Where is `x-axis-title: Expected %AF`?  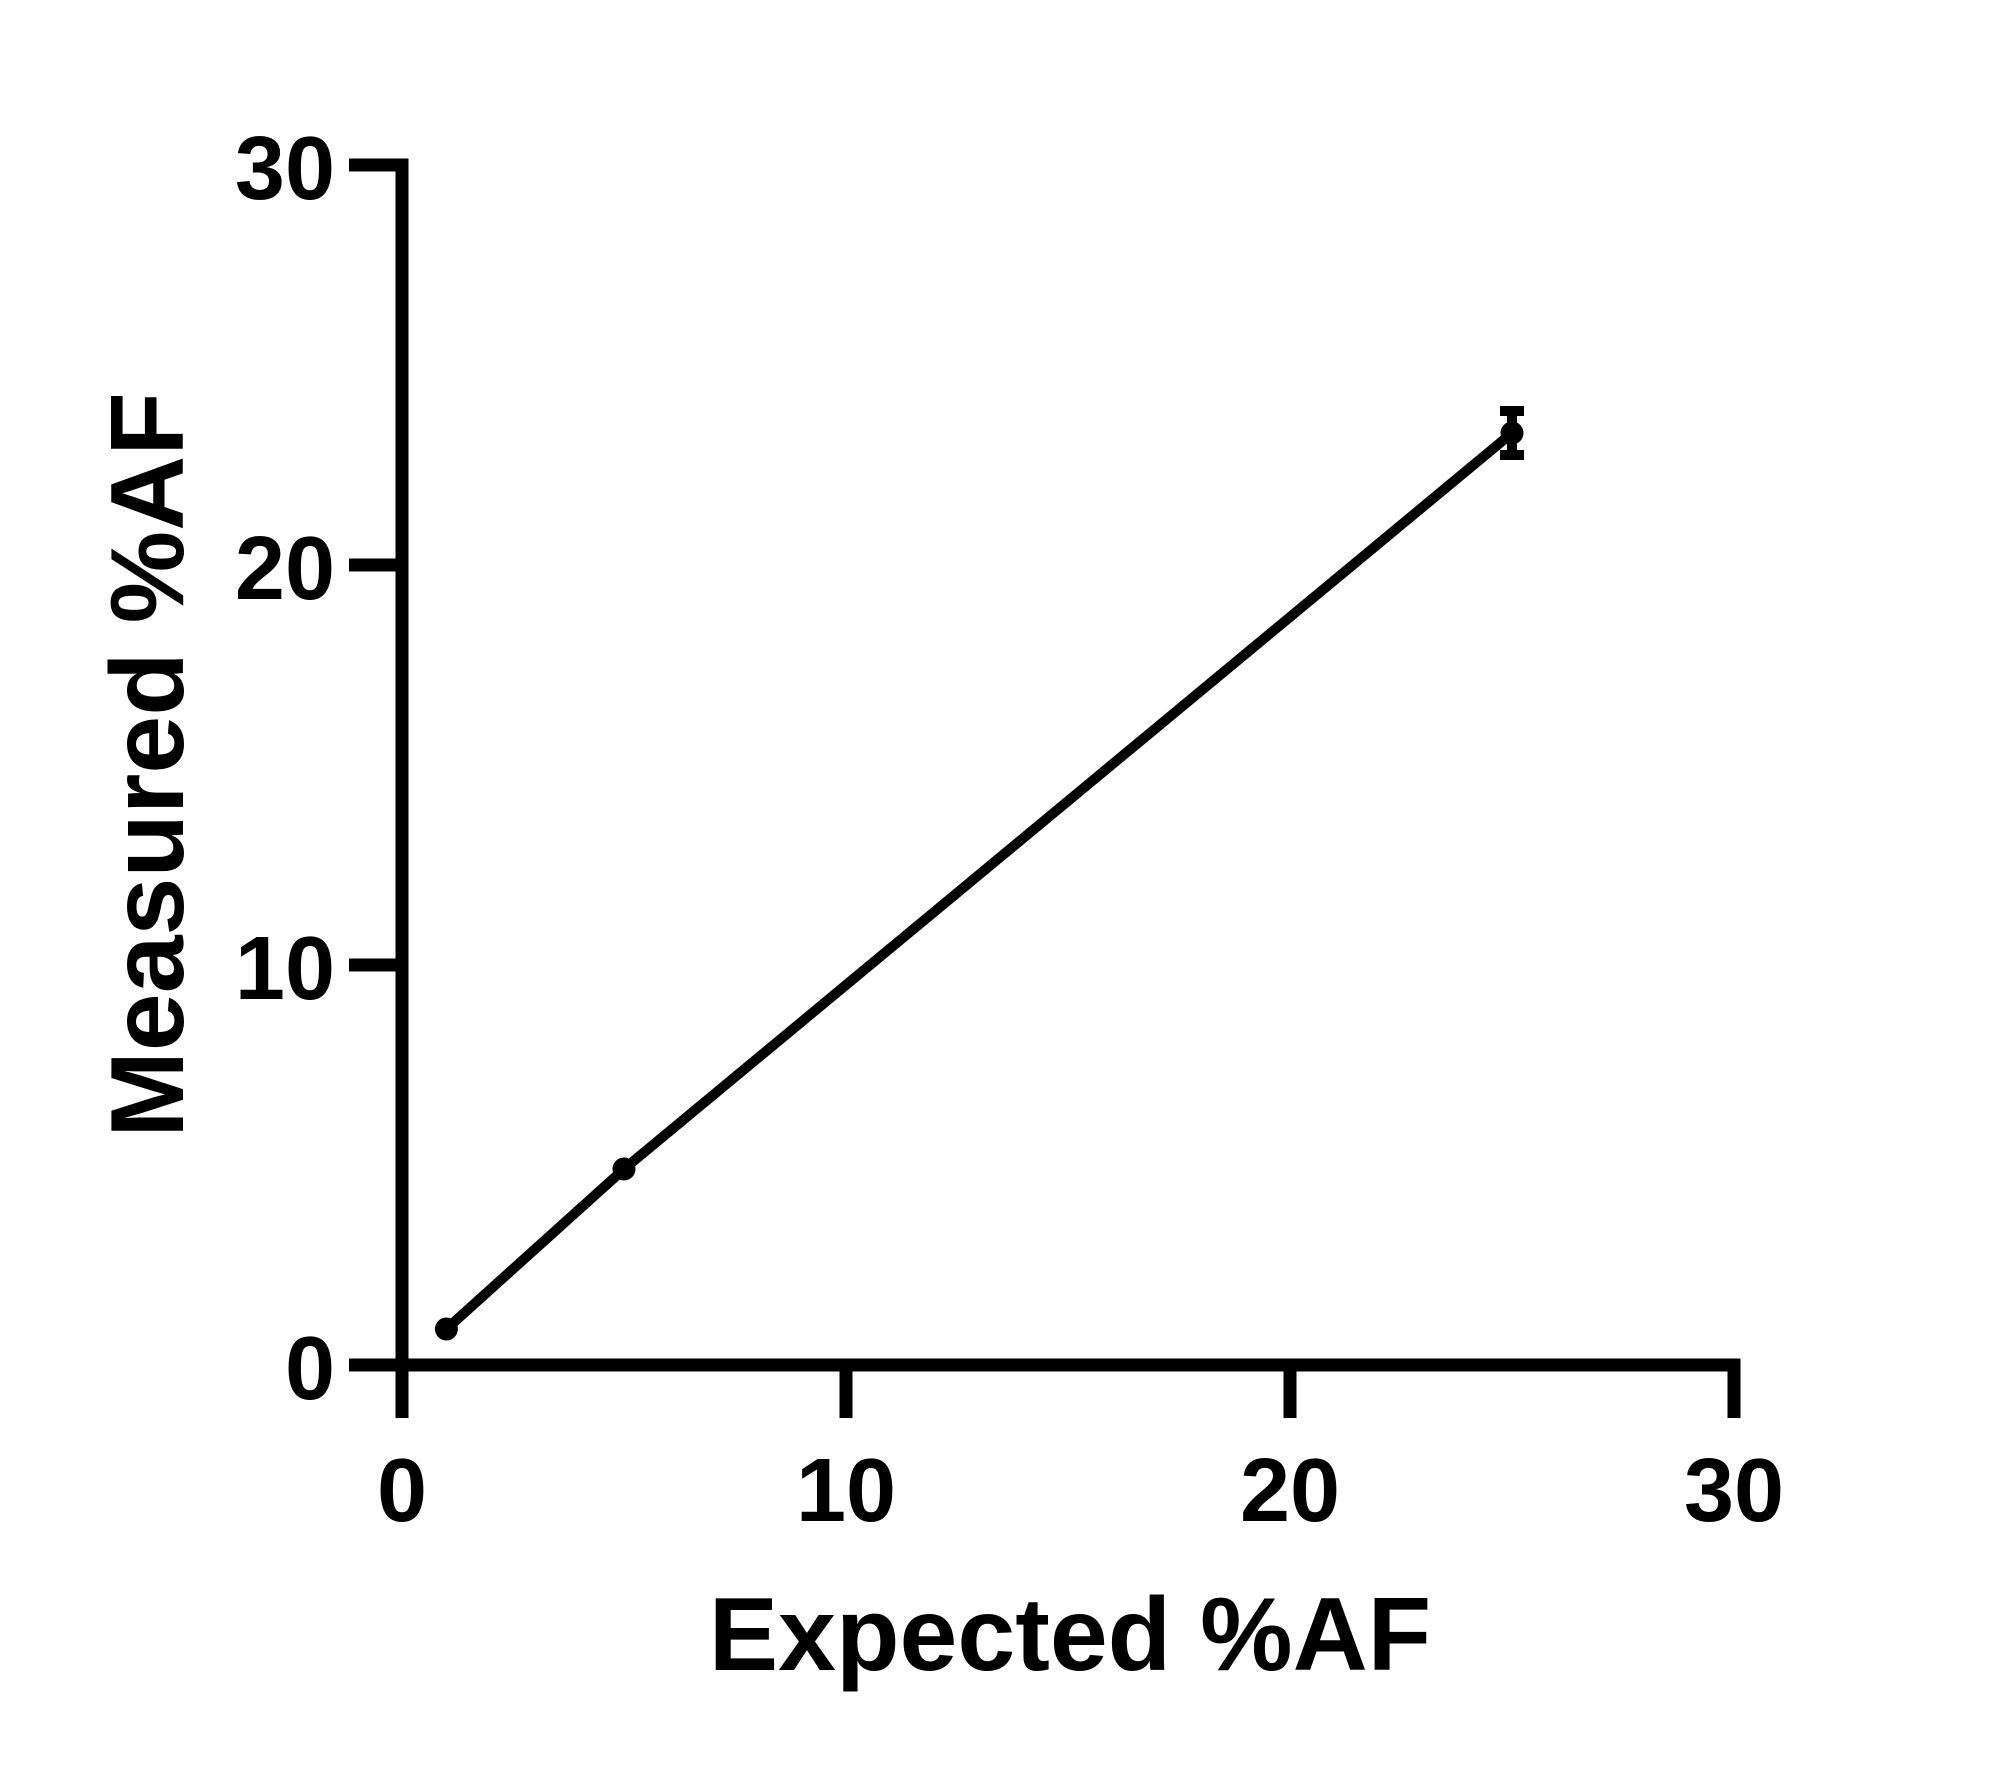 x-axis-title: Expected %AF is located at coordinates (1070, 1635).